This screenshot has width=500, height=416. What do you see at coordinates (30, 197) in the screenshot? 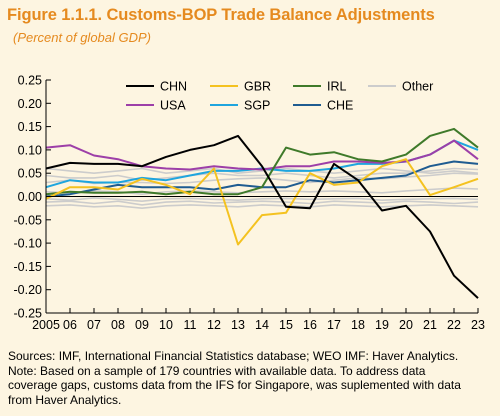
I see `y-tick-label: 0.00` at bounding box center [30, 197].